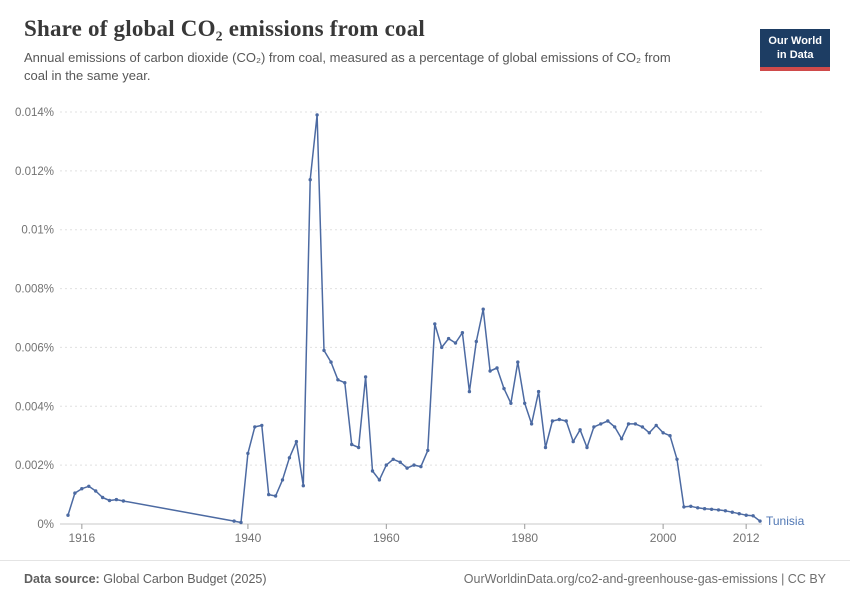 This screenshot has width=850, height=600. What do you see at coordinates (248, 538) in the screenshot?
I see `svg-text: 1940` at bounding box center [248, 538].